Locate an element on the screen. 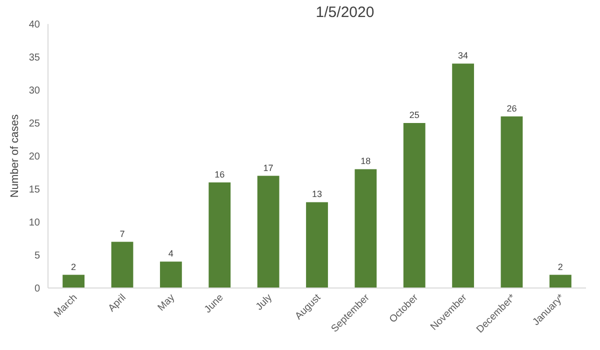 Image resolution: width=600 pixels, height=350 pixels. data-label: 7 is located at coordinates (122, 233).